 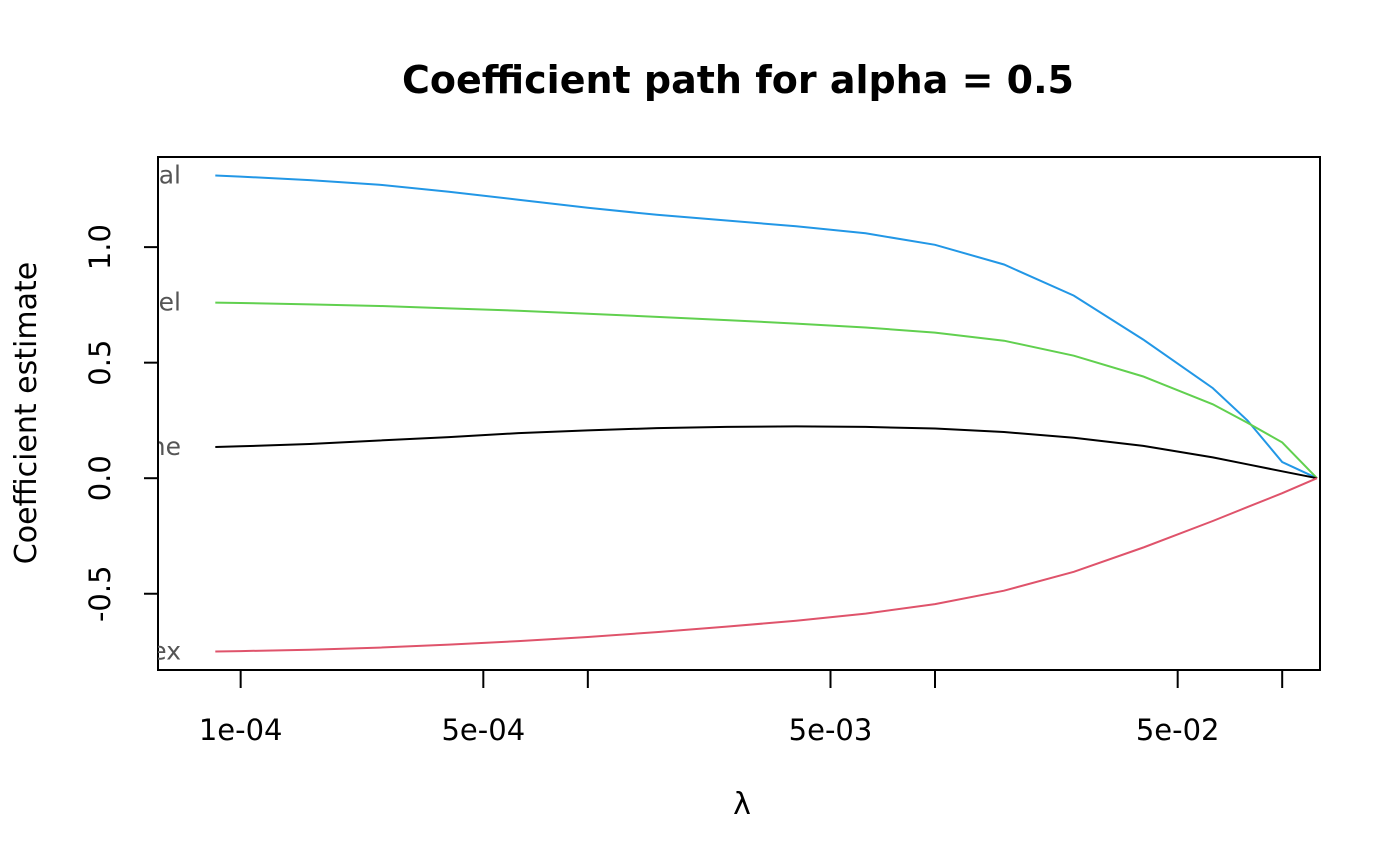 What do you see at coordinates (170, 302) in the screenshot?
I see `series-label-el: el` at bounding box center [170, 302].